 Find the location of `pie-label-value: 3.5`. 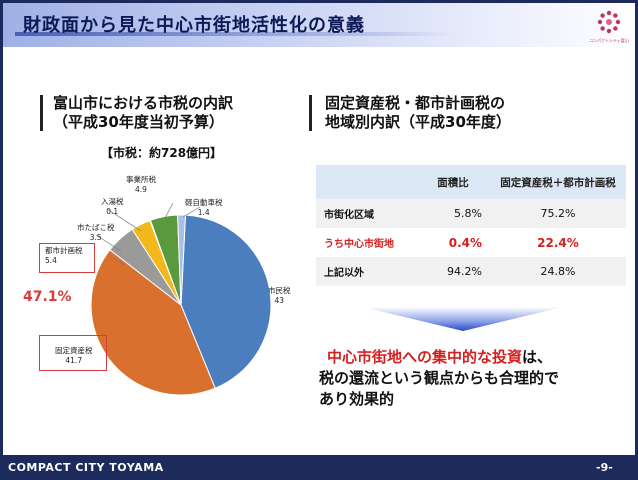

pie-label-value: 3.5 is located at coordinates (95, 237).